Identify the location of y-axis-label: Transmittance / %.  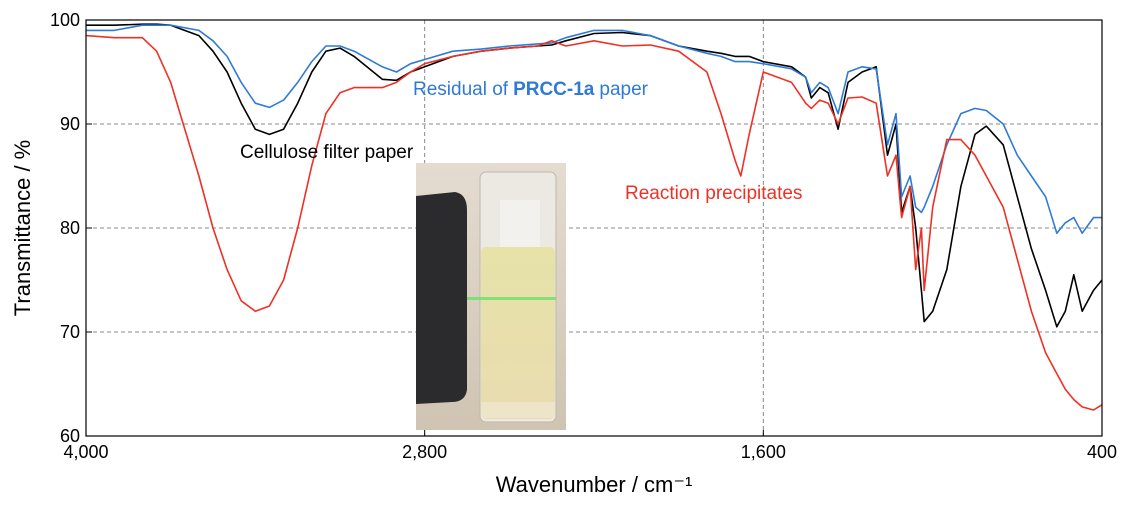
(22, 228).